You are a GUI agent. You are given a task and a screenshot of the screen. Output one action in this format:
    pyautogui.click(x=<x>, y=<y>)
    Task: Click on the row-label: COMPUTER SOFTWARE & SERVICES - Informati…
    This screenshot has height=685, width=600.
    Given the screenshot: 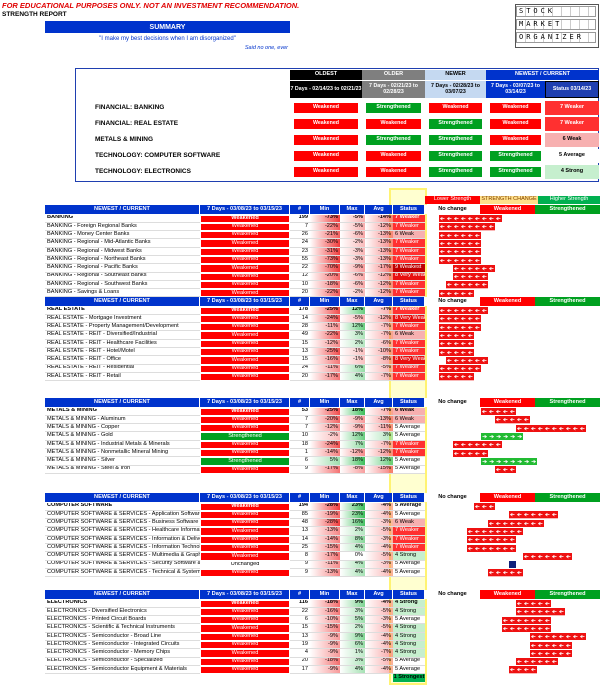 What is the action you would take?
    pyautogui.click(x=122, y=540)
    